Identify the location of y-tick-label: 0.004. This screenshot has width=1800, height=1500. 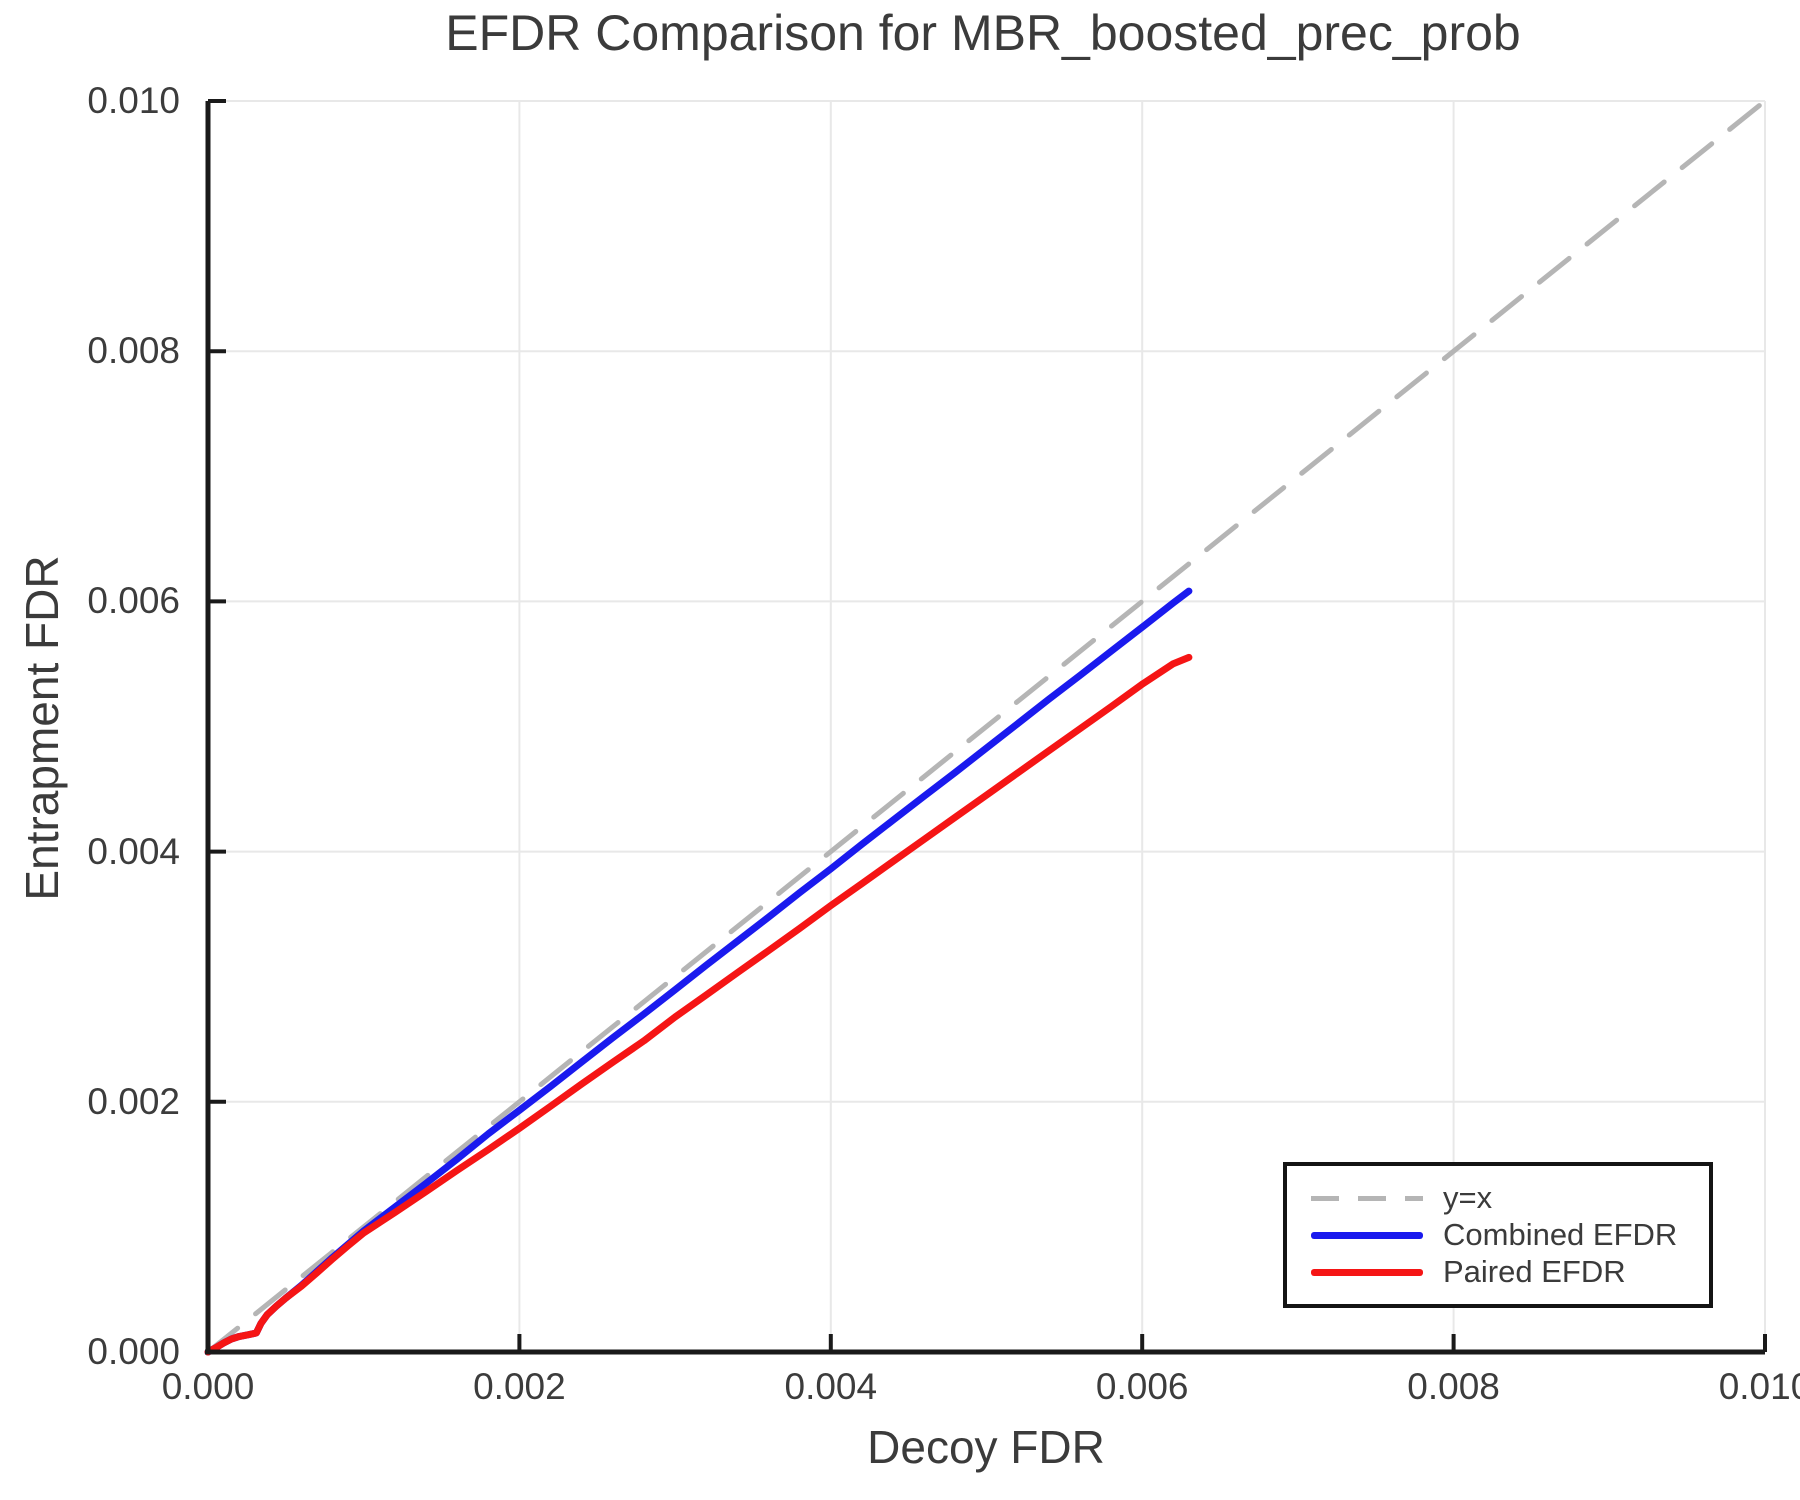
(133, 851).